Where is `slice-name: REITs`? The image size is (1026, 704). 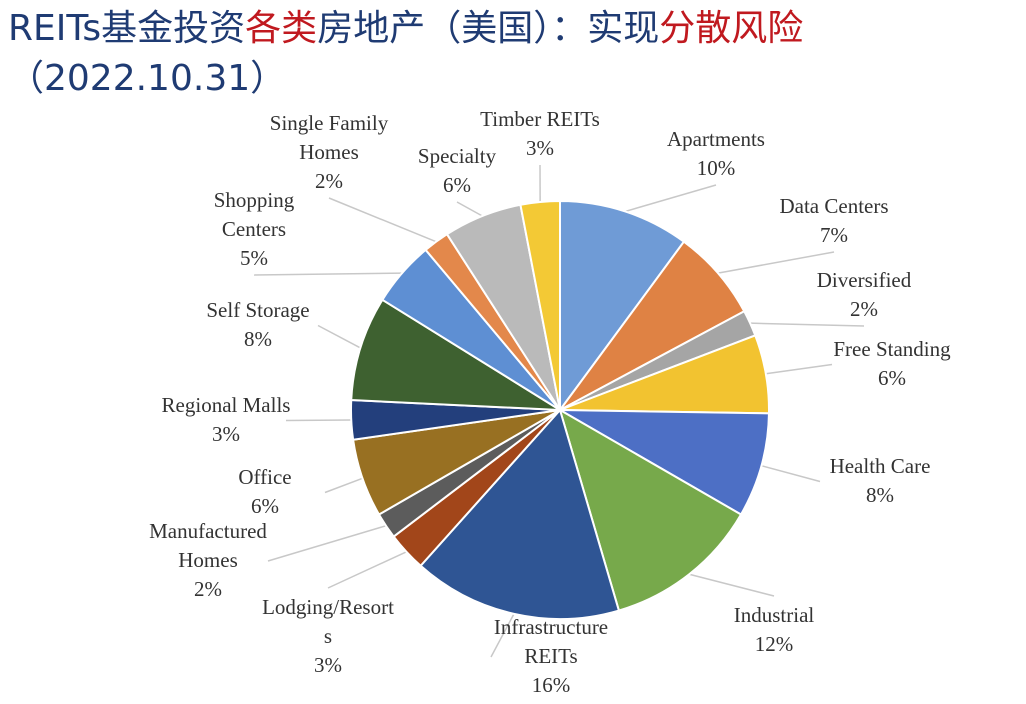 slice-name: REITs is located at coordinates (550, 656).